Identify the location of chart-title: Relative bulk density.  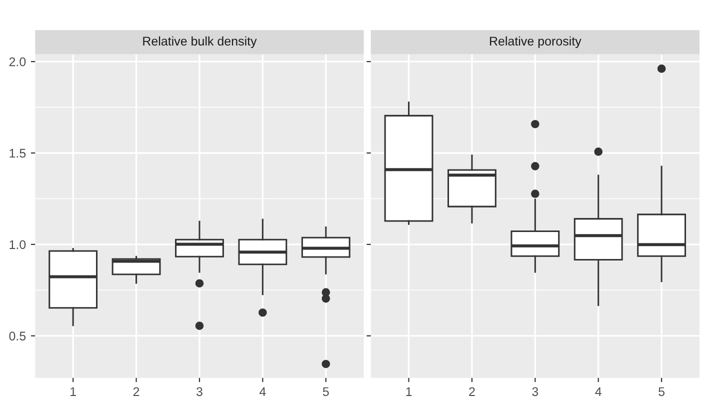
(200, 42).